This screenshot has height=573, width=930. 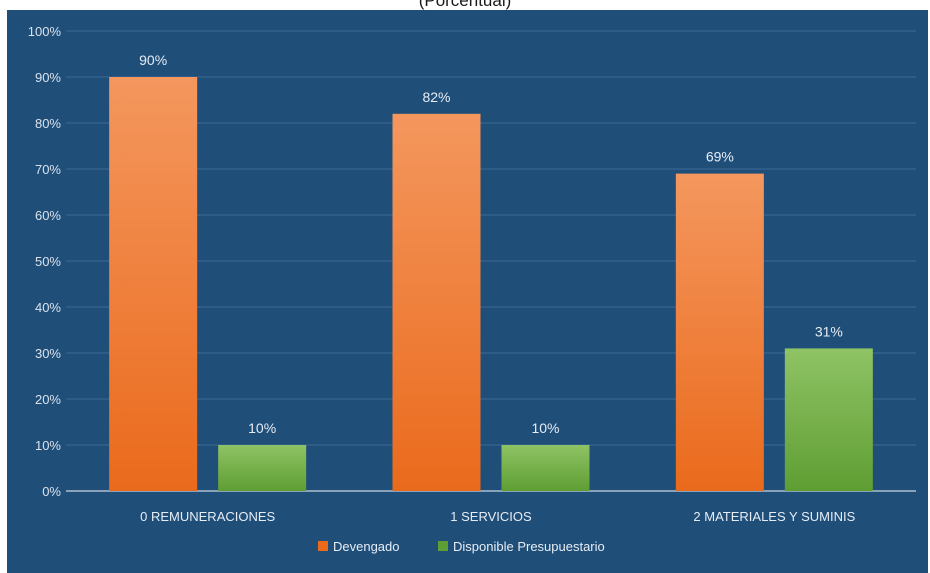 I want to click on data-label: 69%, so click(x=720, y=157).